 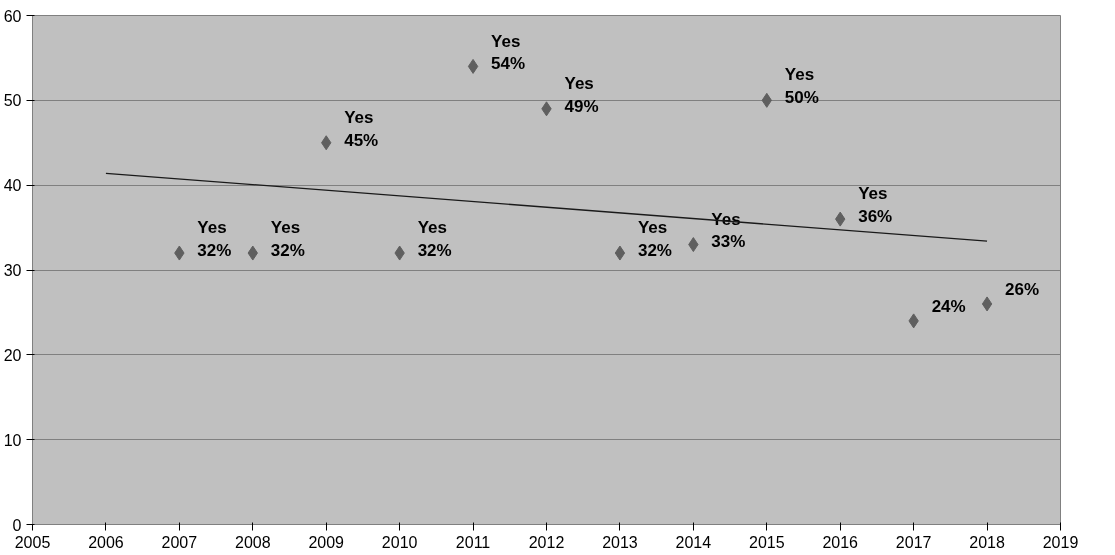 What do you see at coordinates (12, 270) in the screenshot?
I see `y-tick-label: 30` at bounding box center [12, 270].